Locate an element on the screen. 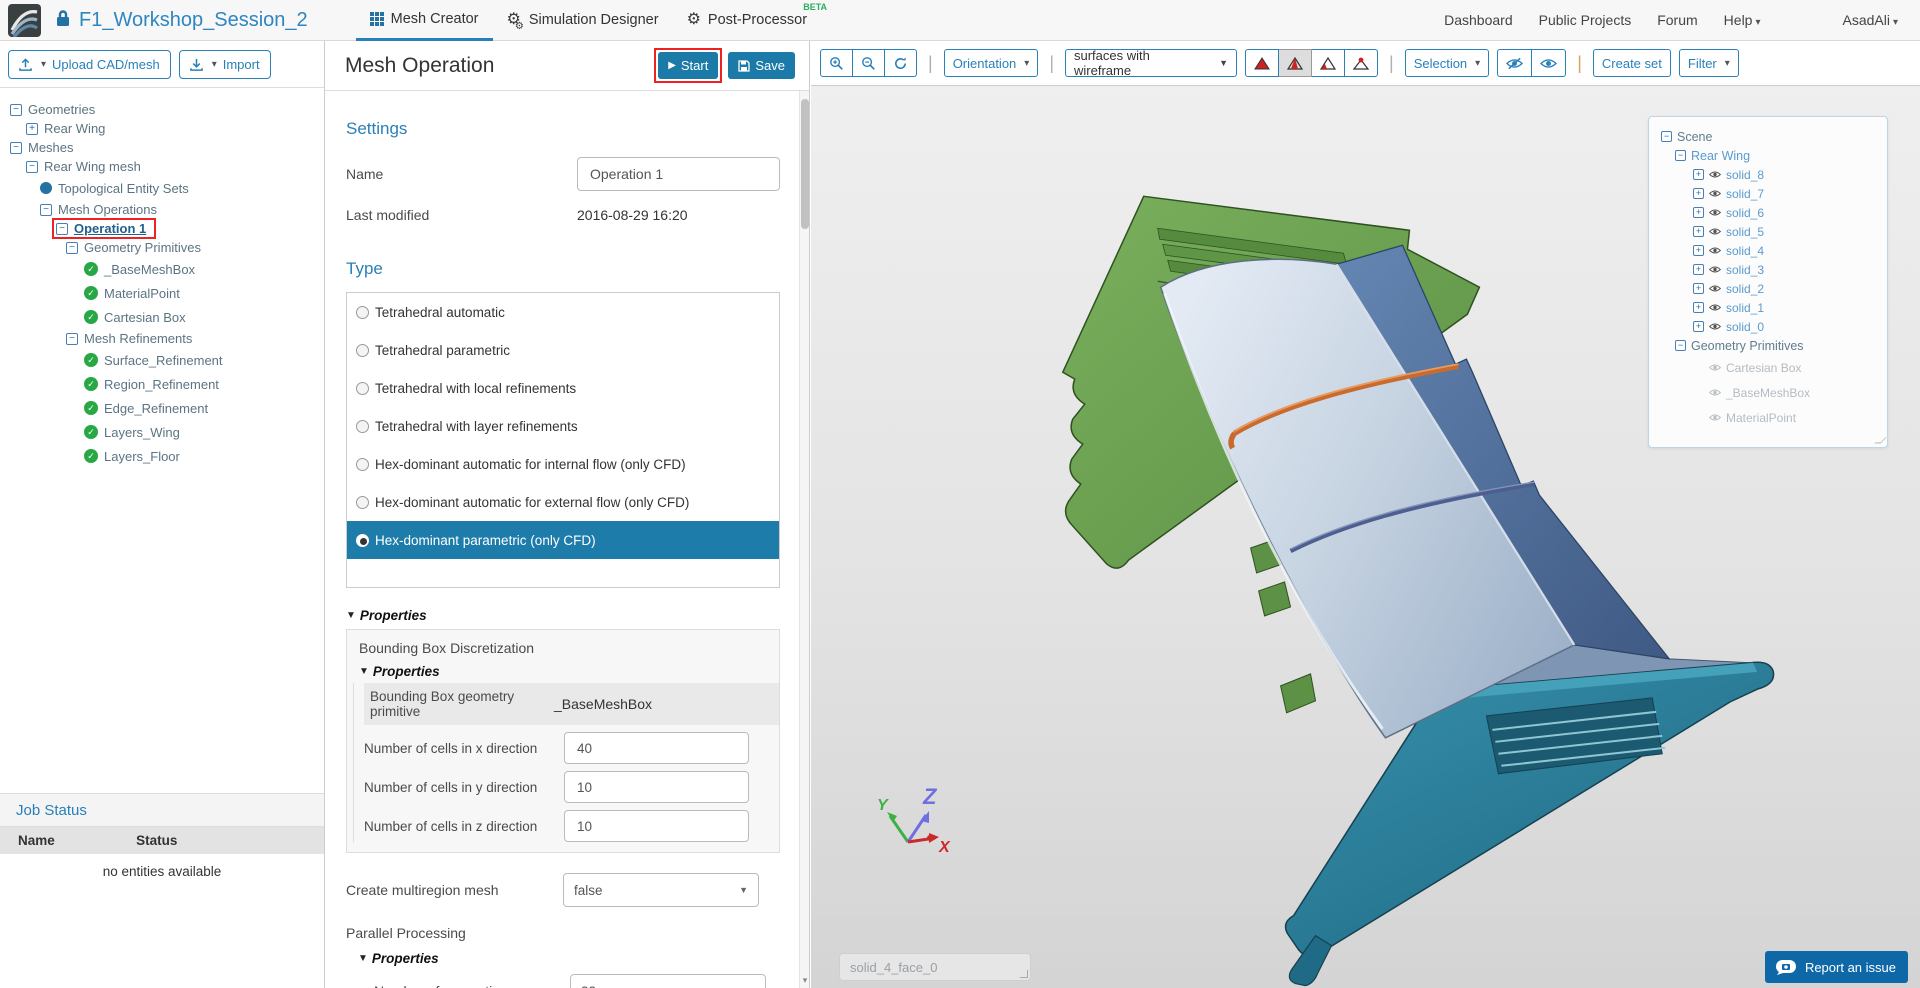  hide-selected-button is located at coordinates (1515, 63).